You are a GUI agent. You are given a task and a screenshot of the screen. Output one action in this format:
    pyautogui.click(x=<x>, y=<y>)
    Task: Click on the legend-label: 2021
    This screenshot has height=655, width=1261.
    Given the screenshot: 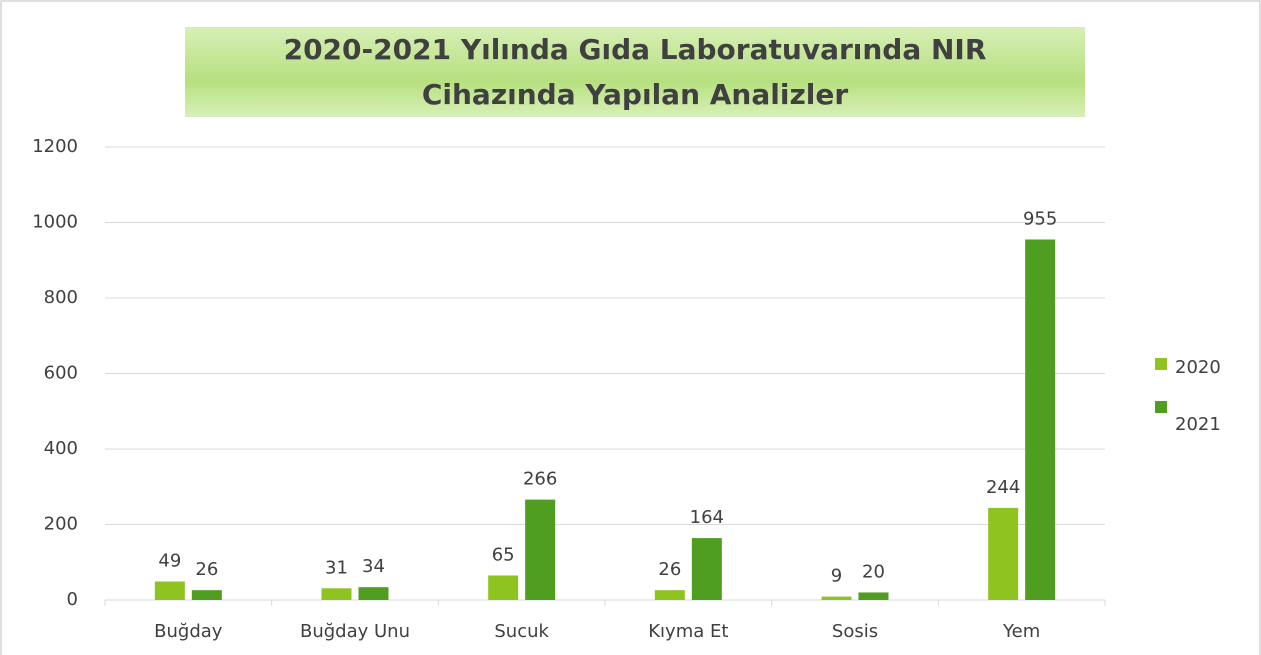 What is the action you would take?
    pyautogui.click(x=1198, y=424)
    